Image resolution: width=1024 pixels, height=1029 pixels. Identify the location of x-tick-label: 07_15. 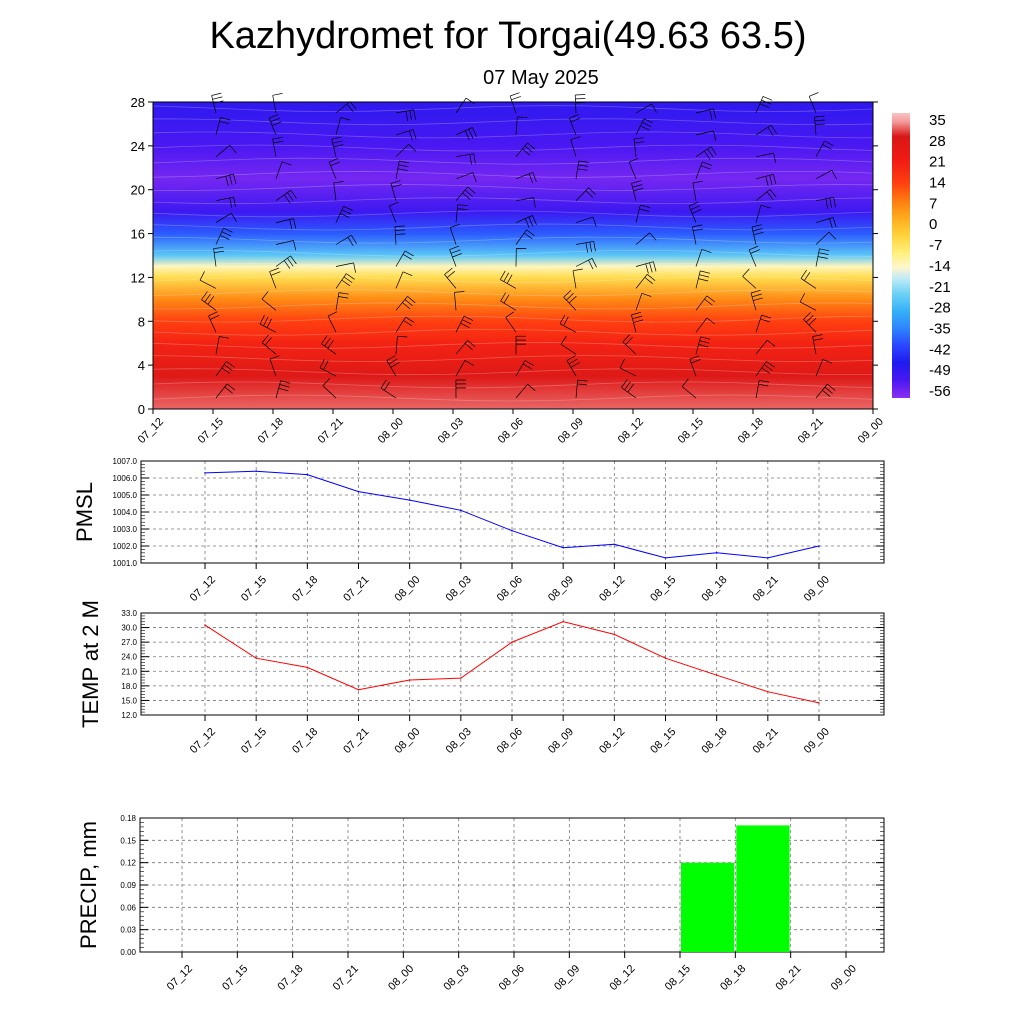
(254, 589).